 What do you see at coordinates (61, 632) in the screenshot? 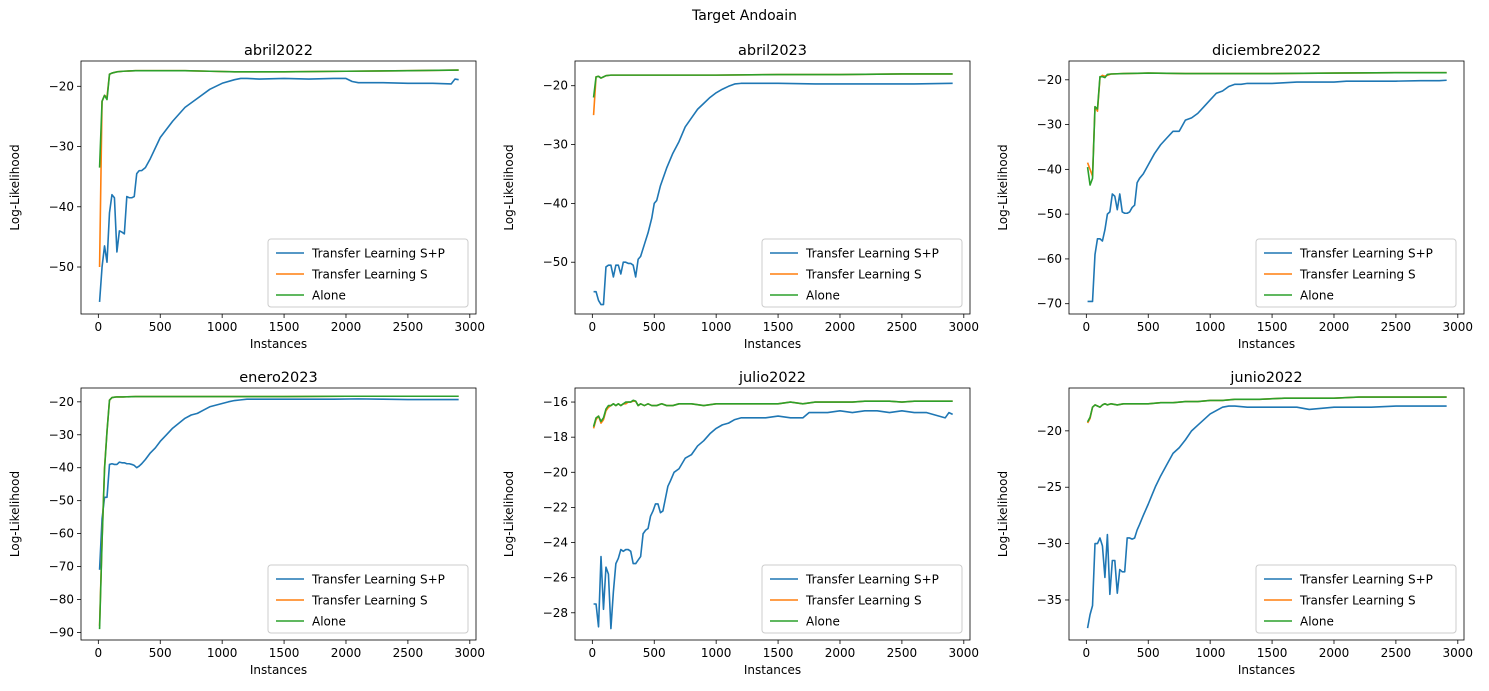
I see `y-tick-label: −90` at bounding box center [61, 632].